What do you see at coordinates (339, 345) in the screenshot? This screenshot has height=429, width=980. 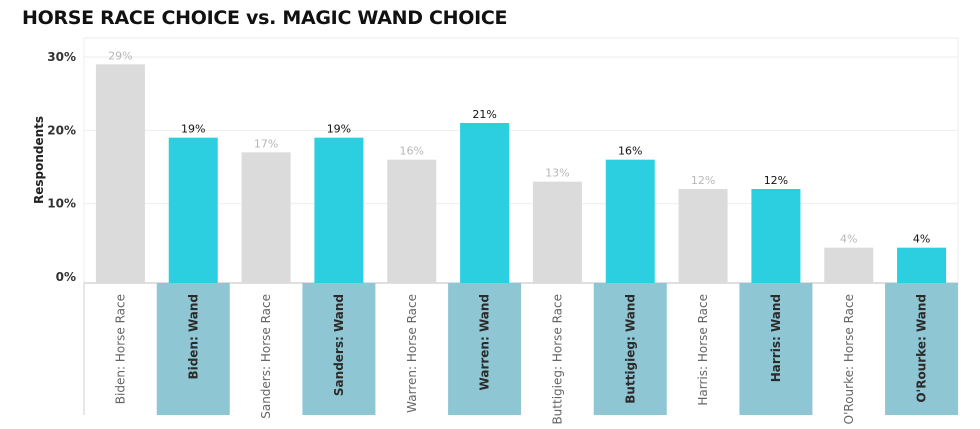 I see `category-label: Sanders: Wand` at bounding box center [339, 345].